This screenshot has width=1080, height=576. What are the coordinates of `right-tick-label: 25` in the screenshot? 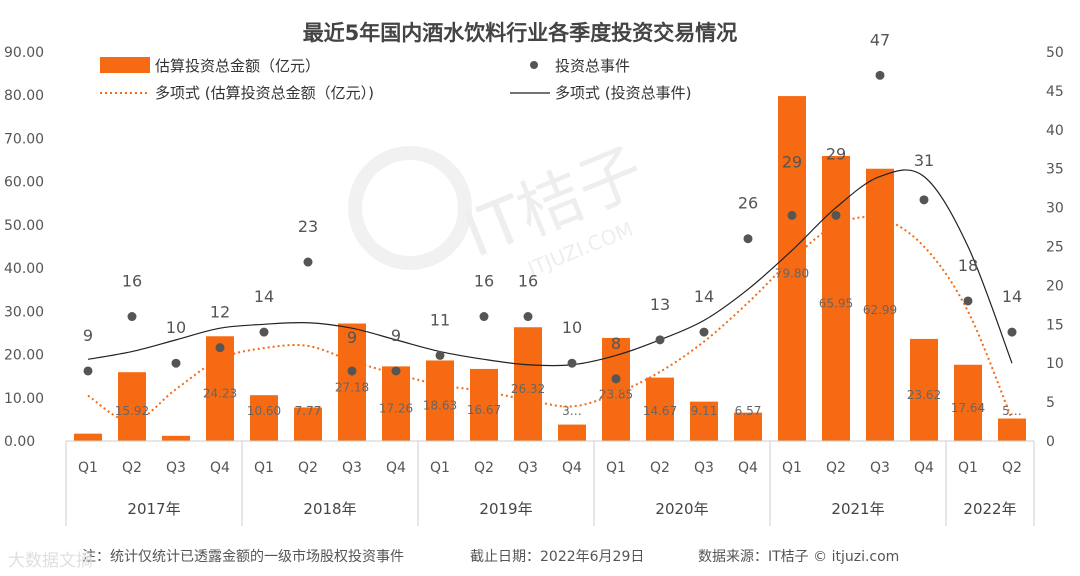 It's located at (1055, 248).